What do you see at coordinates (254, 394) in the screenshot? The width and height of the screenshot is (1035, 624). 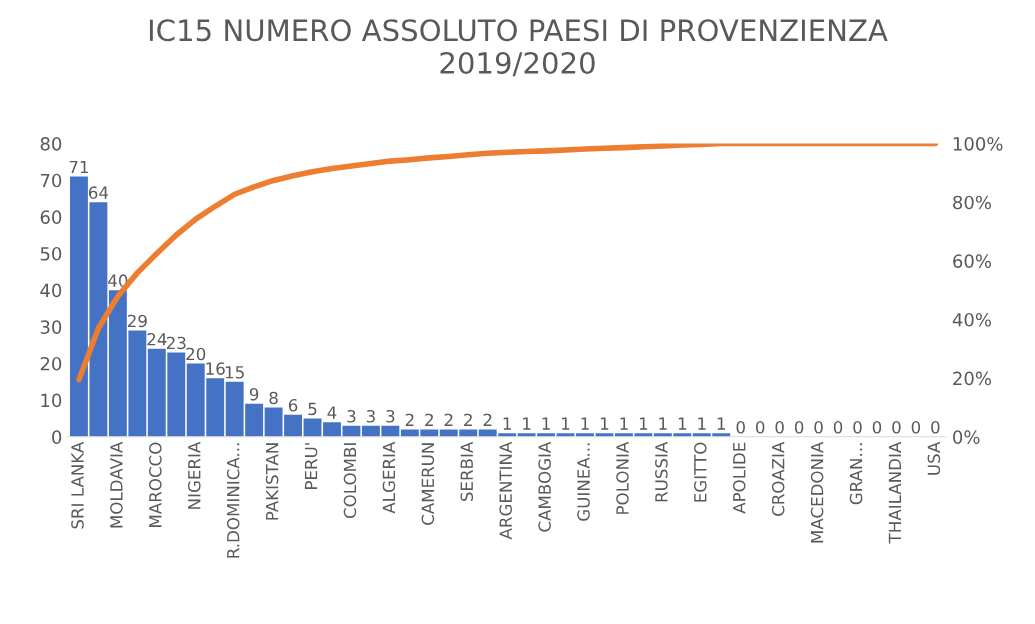 I see `data-label: 9` at bounding box center [254, 394].